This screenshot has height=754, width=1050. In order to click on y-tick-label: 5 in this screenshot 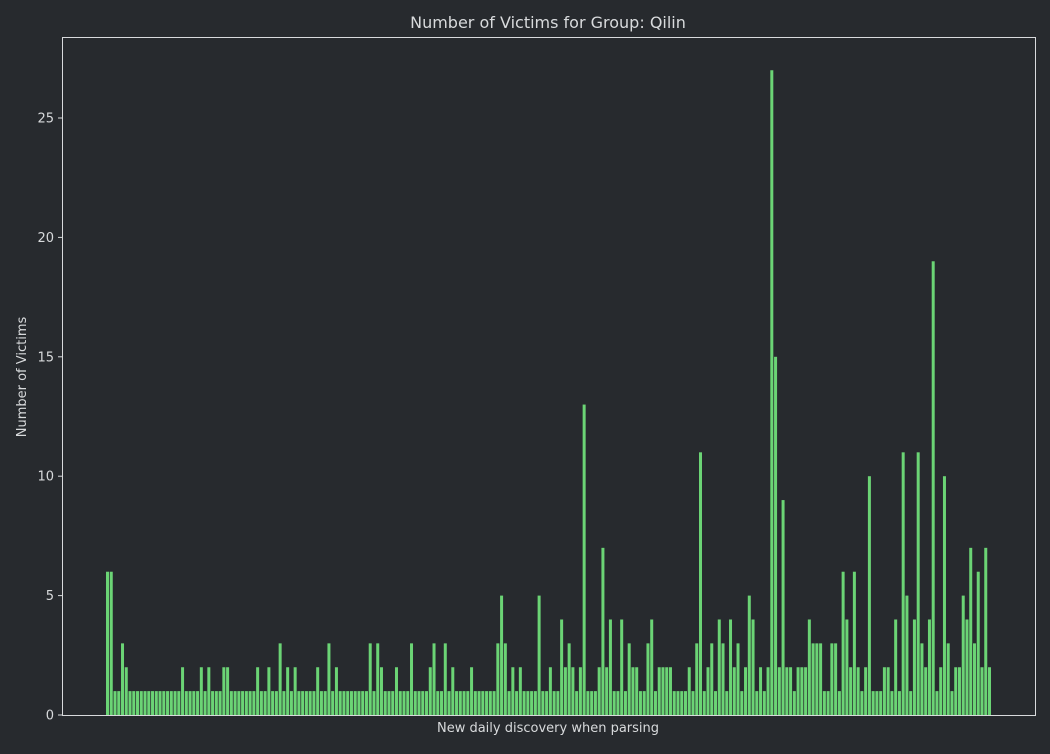, I will do `click(50, 596)`.